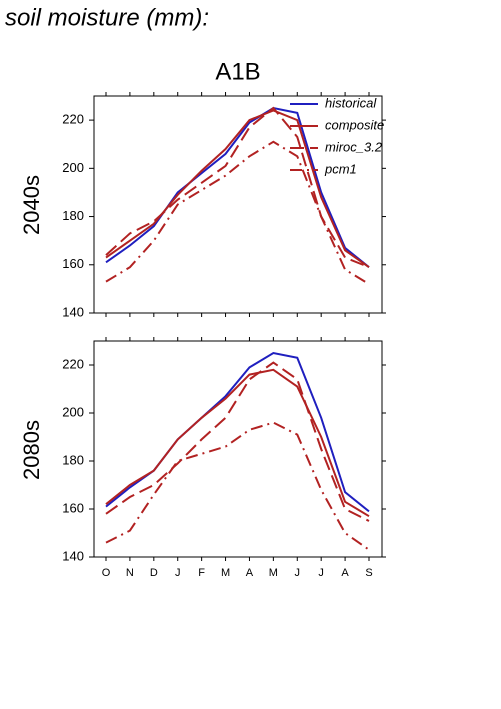  I want to click on legend-label: pcm1, so click(340, 168).